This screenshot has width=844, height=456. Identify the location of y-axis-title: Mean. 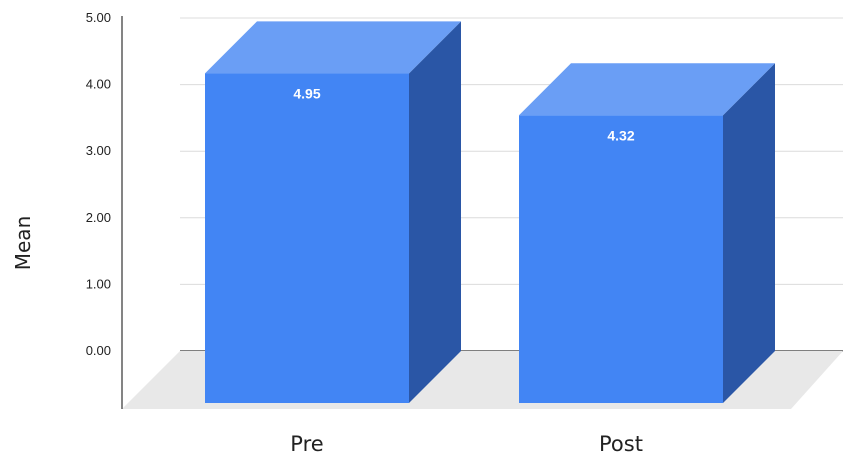
(23, 243).